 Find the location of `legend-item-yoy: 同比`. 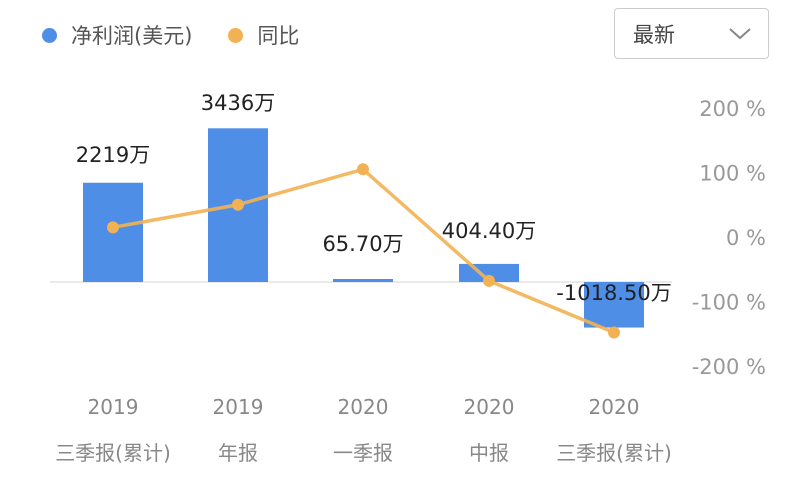

legend-item-yoy: 同比 is located at coordinates (263, 35).